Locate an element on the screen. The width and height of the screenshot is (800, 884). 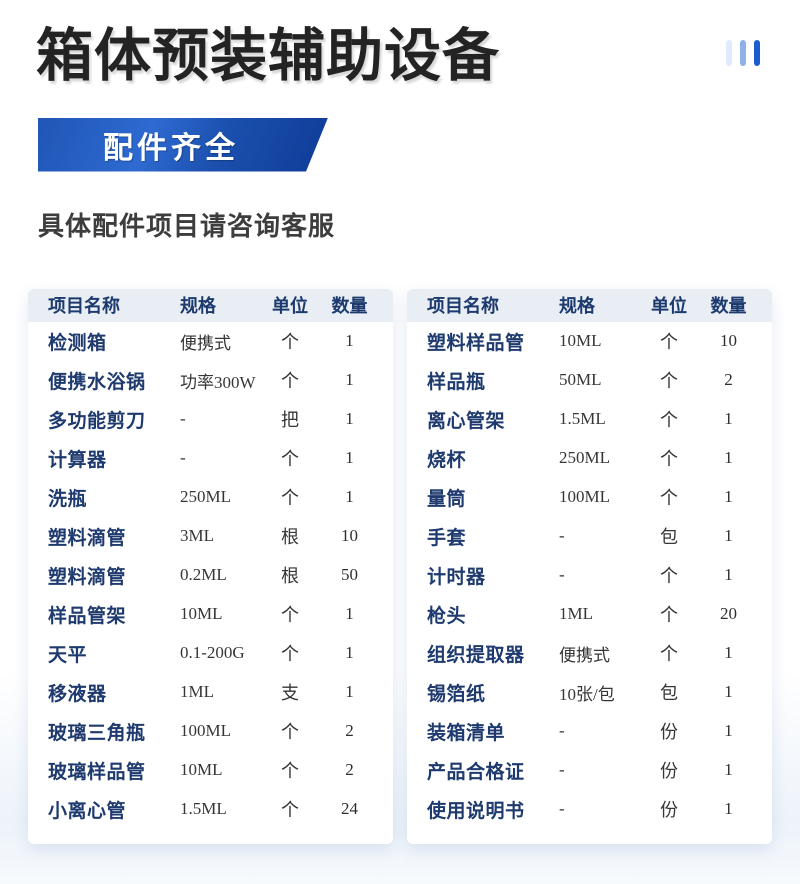
table-row: 玻璃样品管 10ML 个 2 is located at coordinates (210, 770).